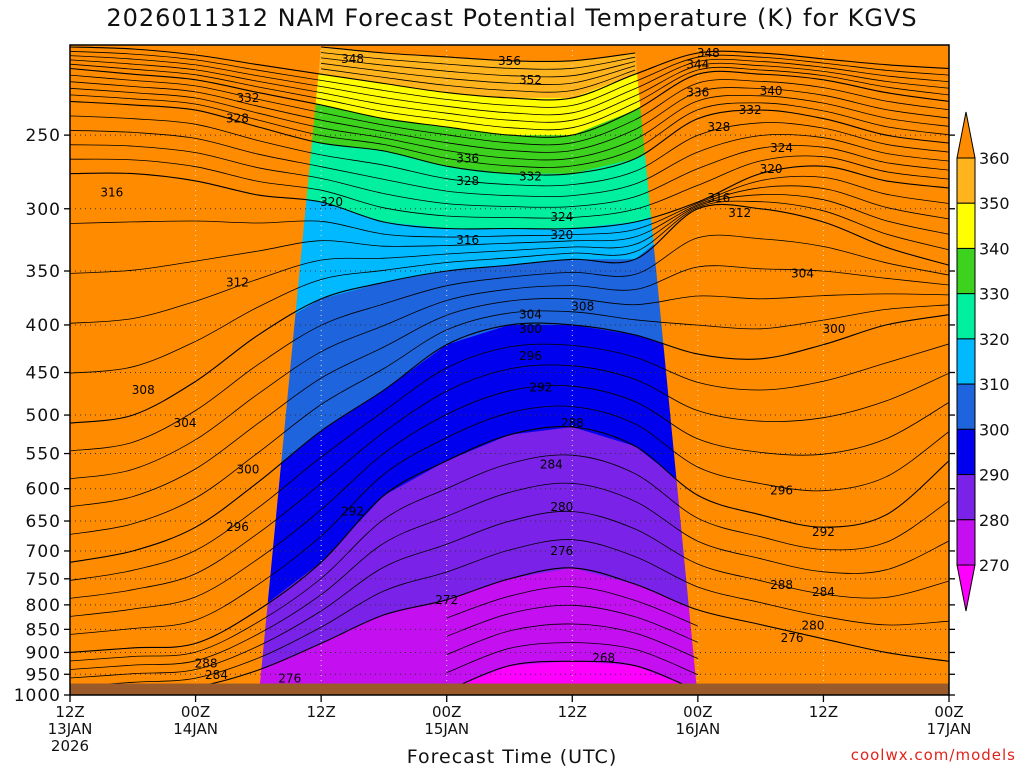 The width and height of the screenshot is (1024, 768). What do you see at coordinates (509, 689) in the screenshot?
I see `ground-terrain` at bounding box center [509, 689].